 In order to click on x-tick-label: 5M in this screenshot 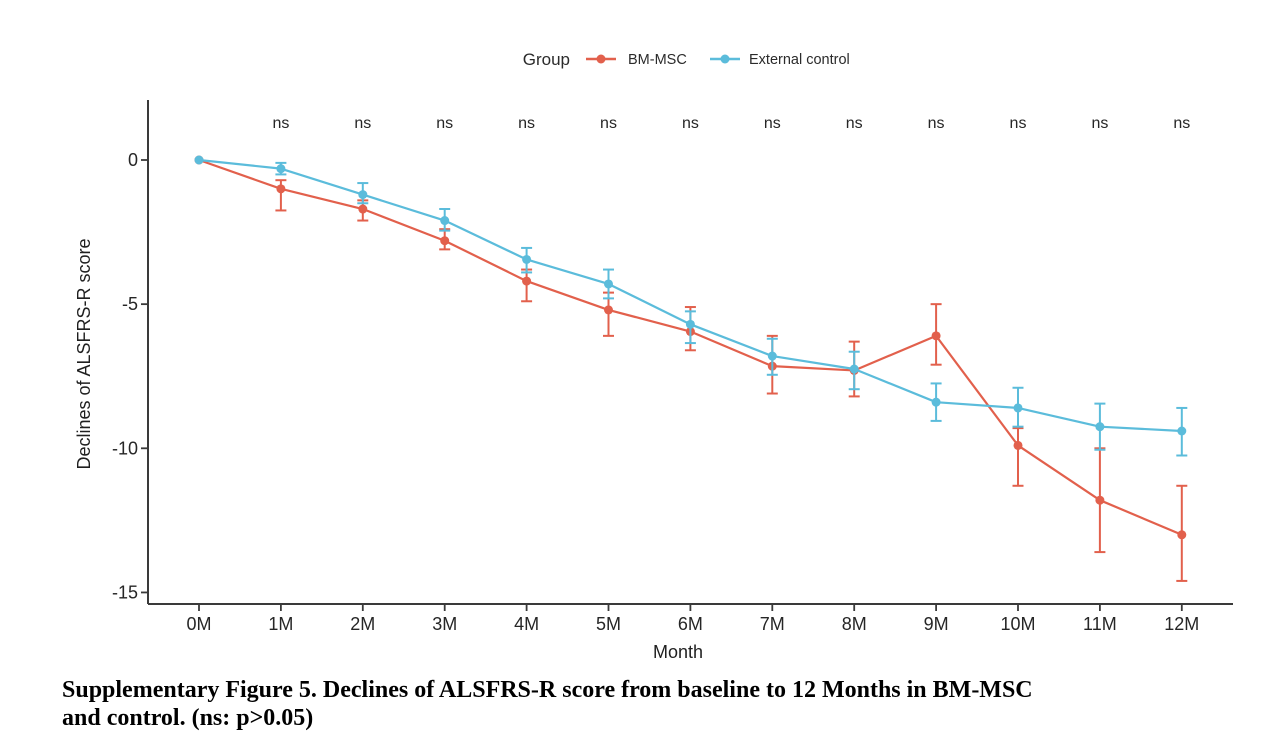, I will do `click(608, 624)`.